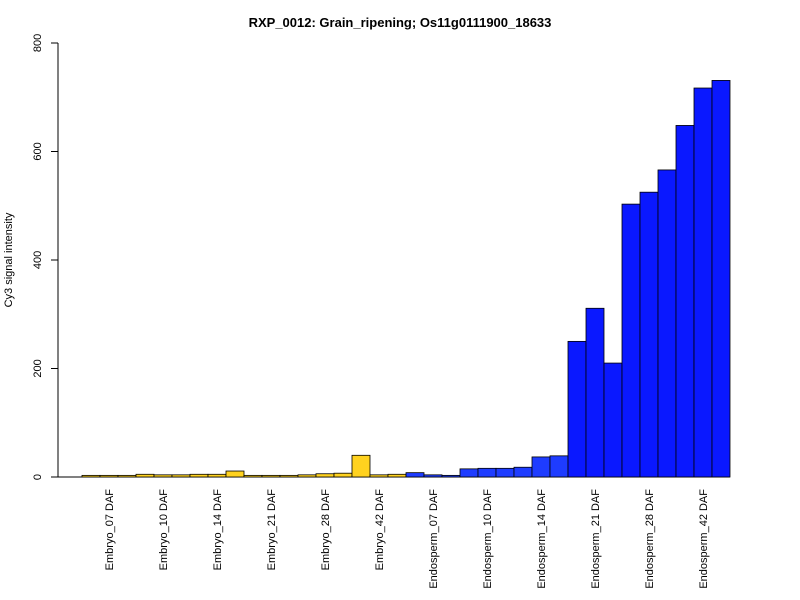 The image size is (800, 600). Describe the element at coordinates (488, 539) in the screenshot. I see `x-tick-label: Endosperm_10 DAF` at that location.